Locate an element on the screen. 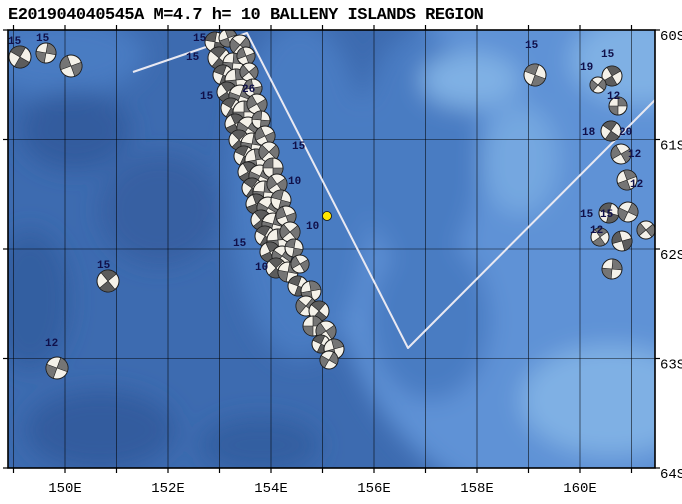 Image resolution: width=682 pixels, height=504 pixels. longitude-label: 154E is located at coordinates (271, 489).